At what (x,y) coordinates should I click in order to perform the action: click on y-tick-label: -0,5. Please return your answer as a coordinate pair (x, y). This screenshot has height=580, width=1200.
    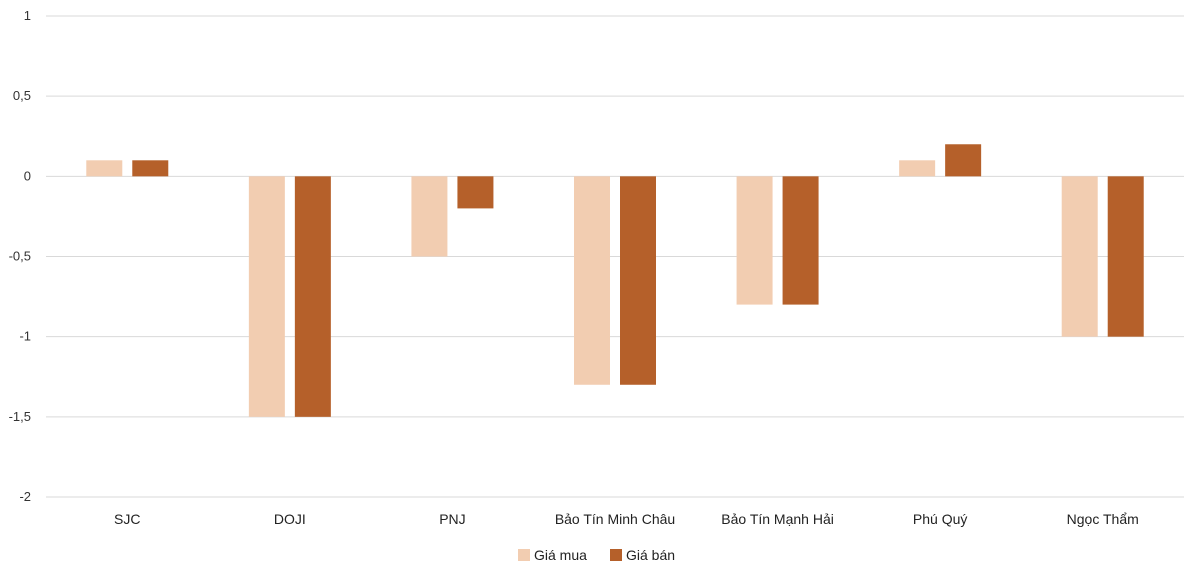
    Looking at the image, I should click on (20, 256).